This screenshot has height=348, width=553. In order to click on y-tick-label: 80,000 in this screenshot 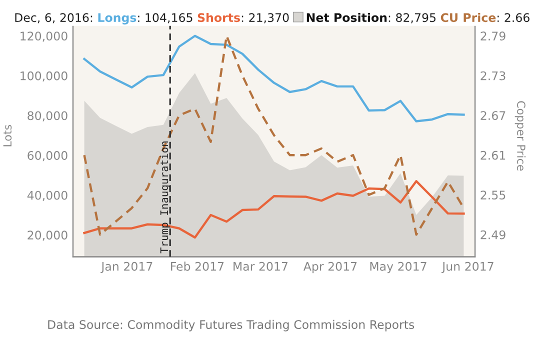, I will do `click(48, 116)`.